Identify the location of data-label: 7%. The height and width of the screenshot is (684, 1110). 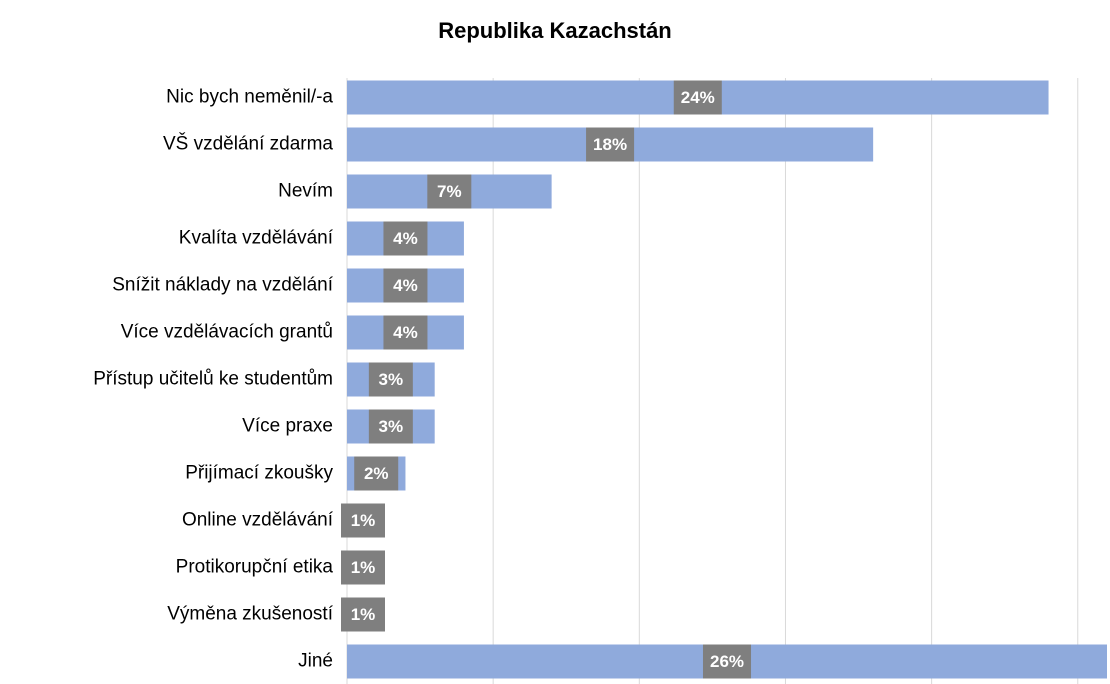
(449, 191).